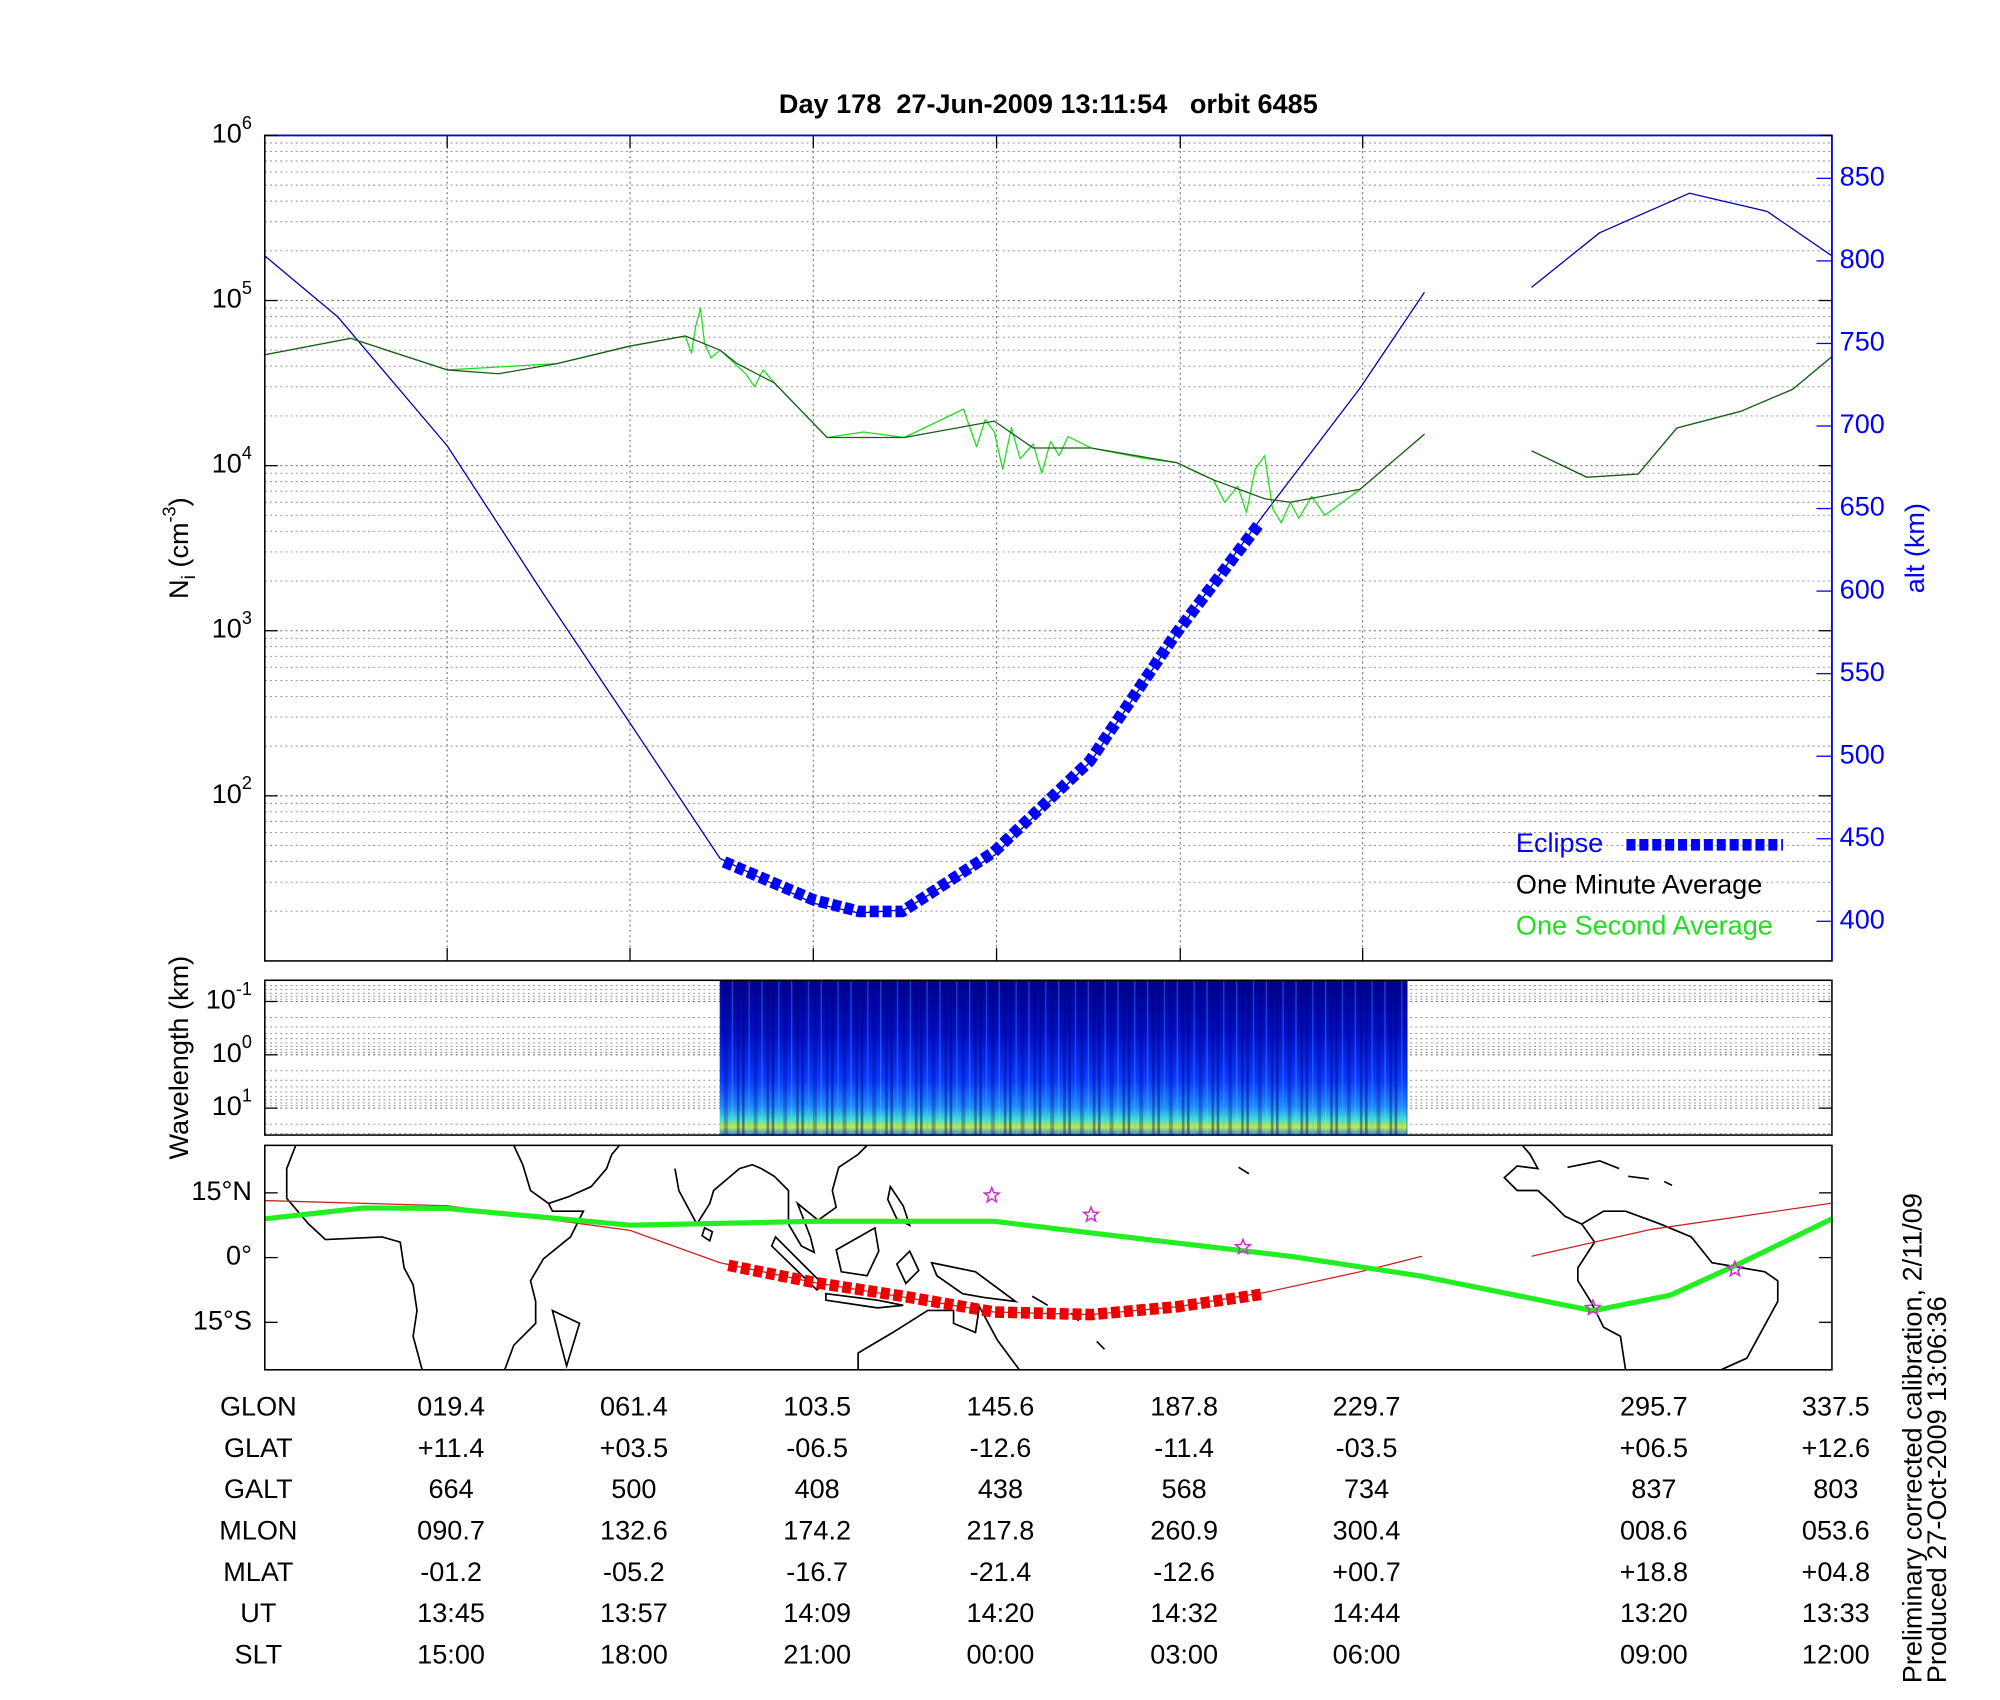 Image resolution: width=2000 pixels, height=1700 pixels. What do you see at coordinates (1862, 176) in the screenshot?
I see `y2-tick-label: 850` at bounding box center [1862, 176].